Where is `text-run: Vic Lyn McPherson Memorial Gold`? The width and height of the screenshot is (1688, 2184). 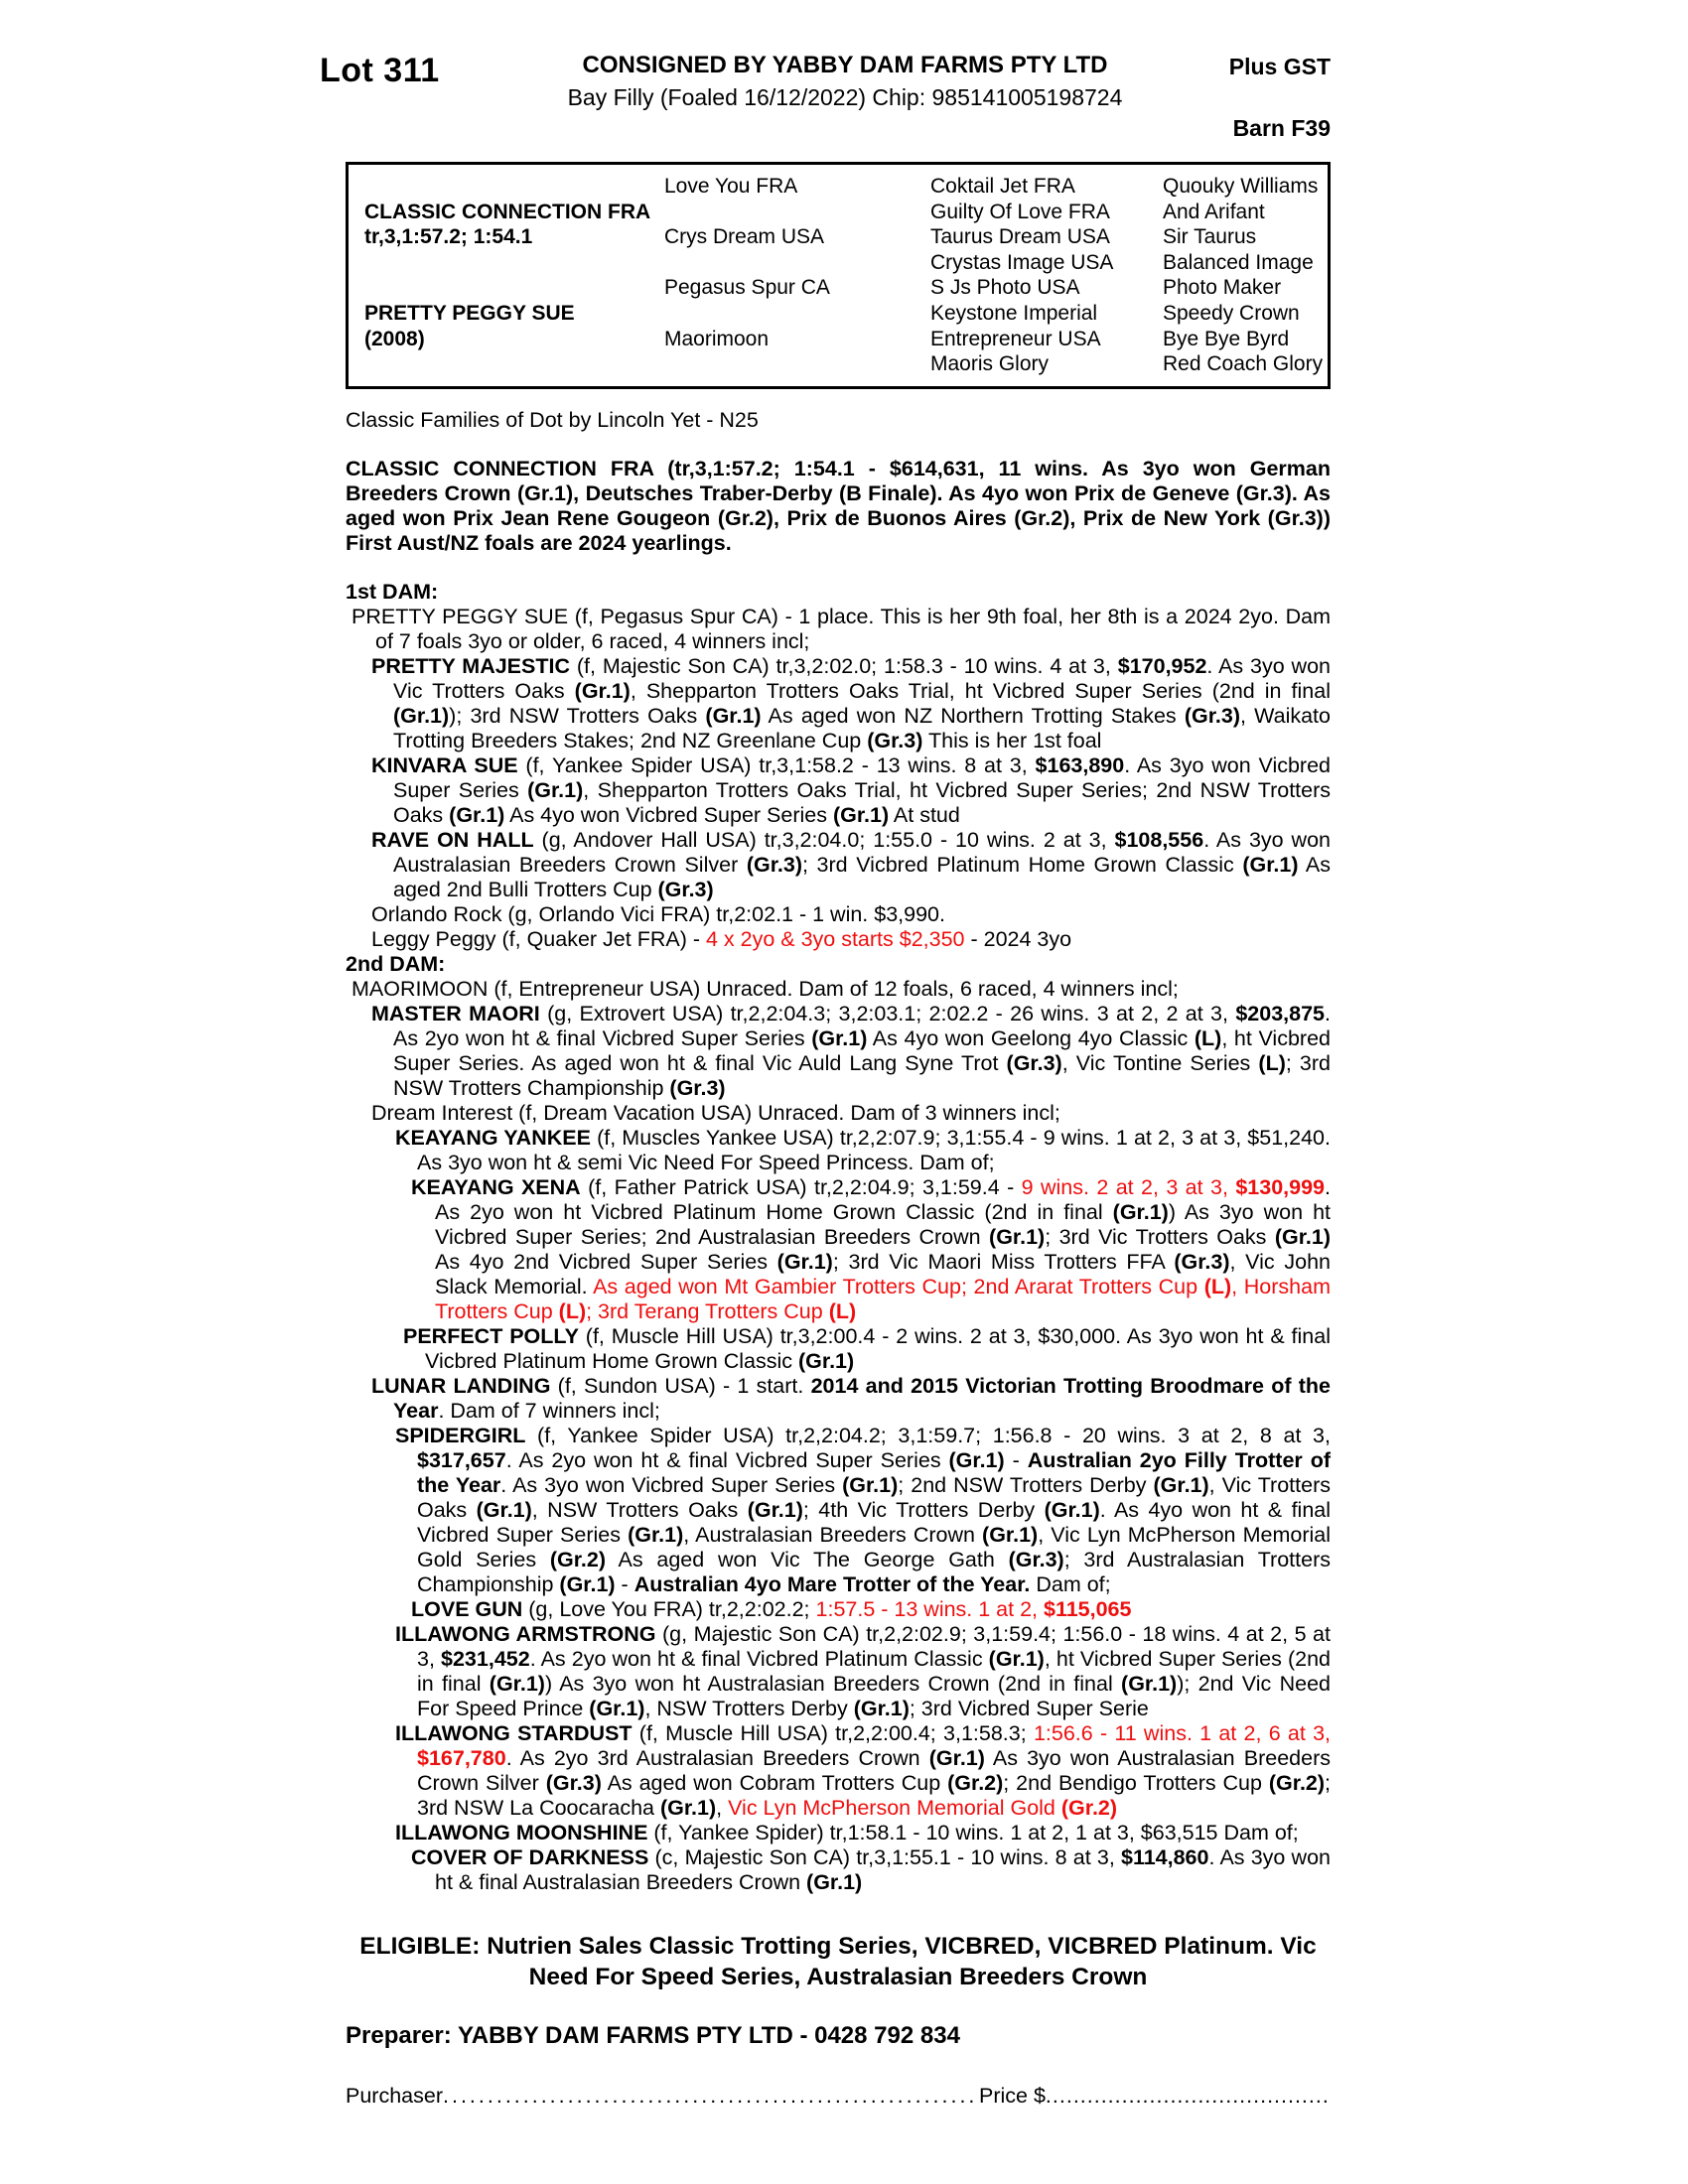 text-run: Vic Lyn McPherson Memorial Gold is located at coordinates (894, 1807).